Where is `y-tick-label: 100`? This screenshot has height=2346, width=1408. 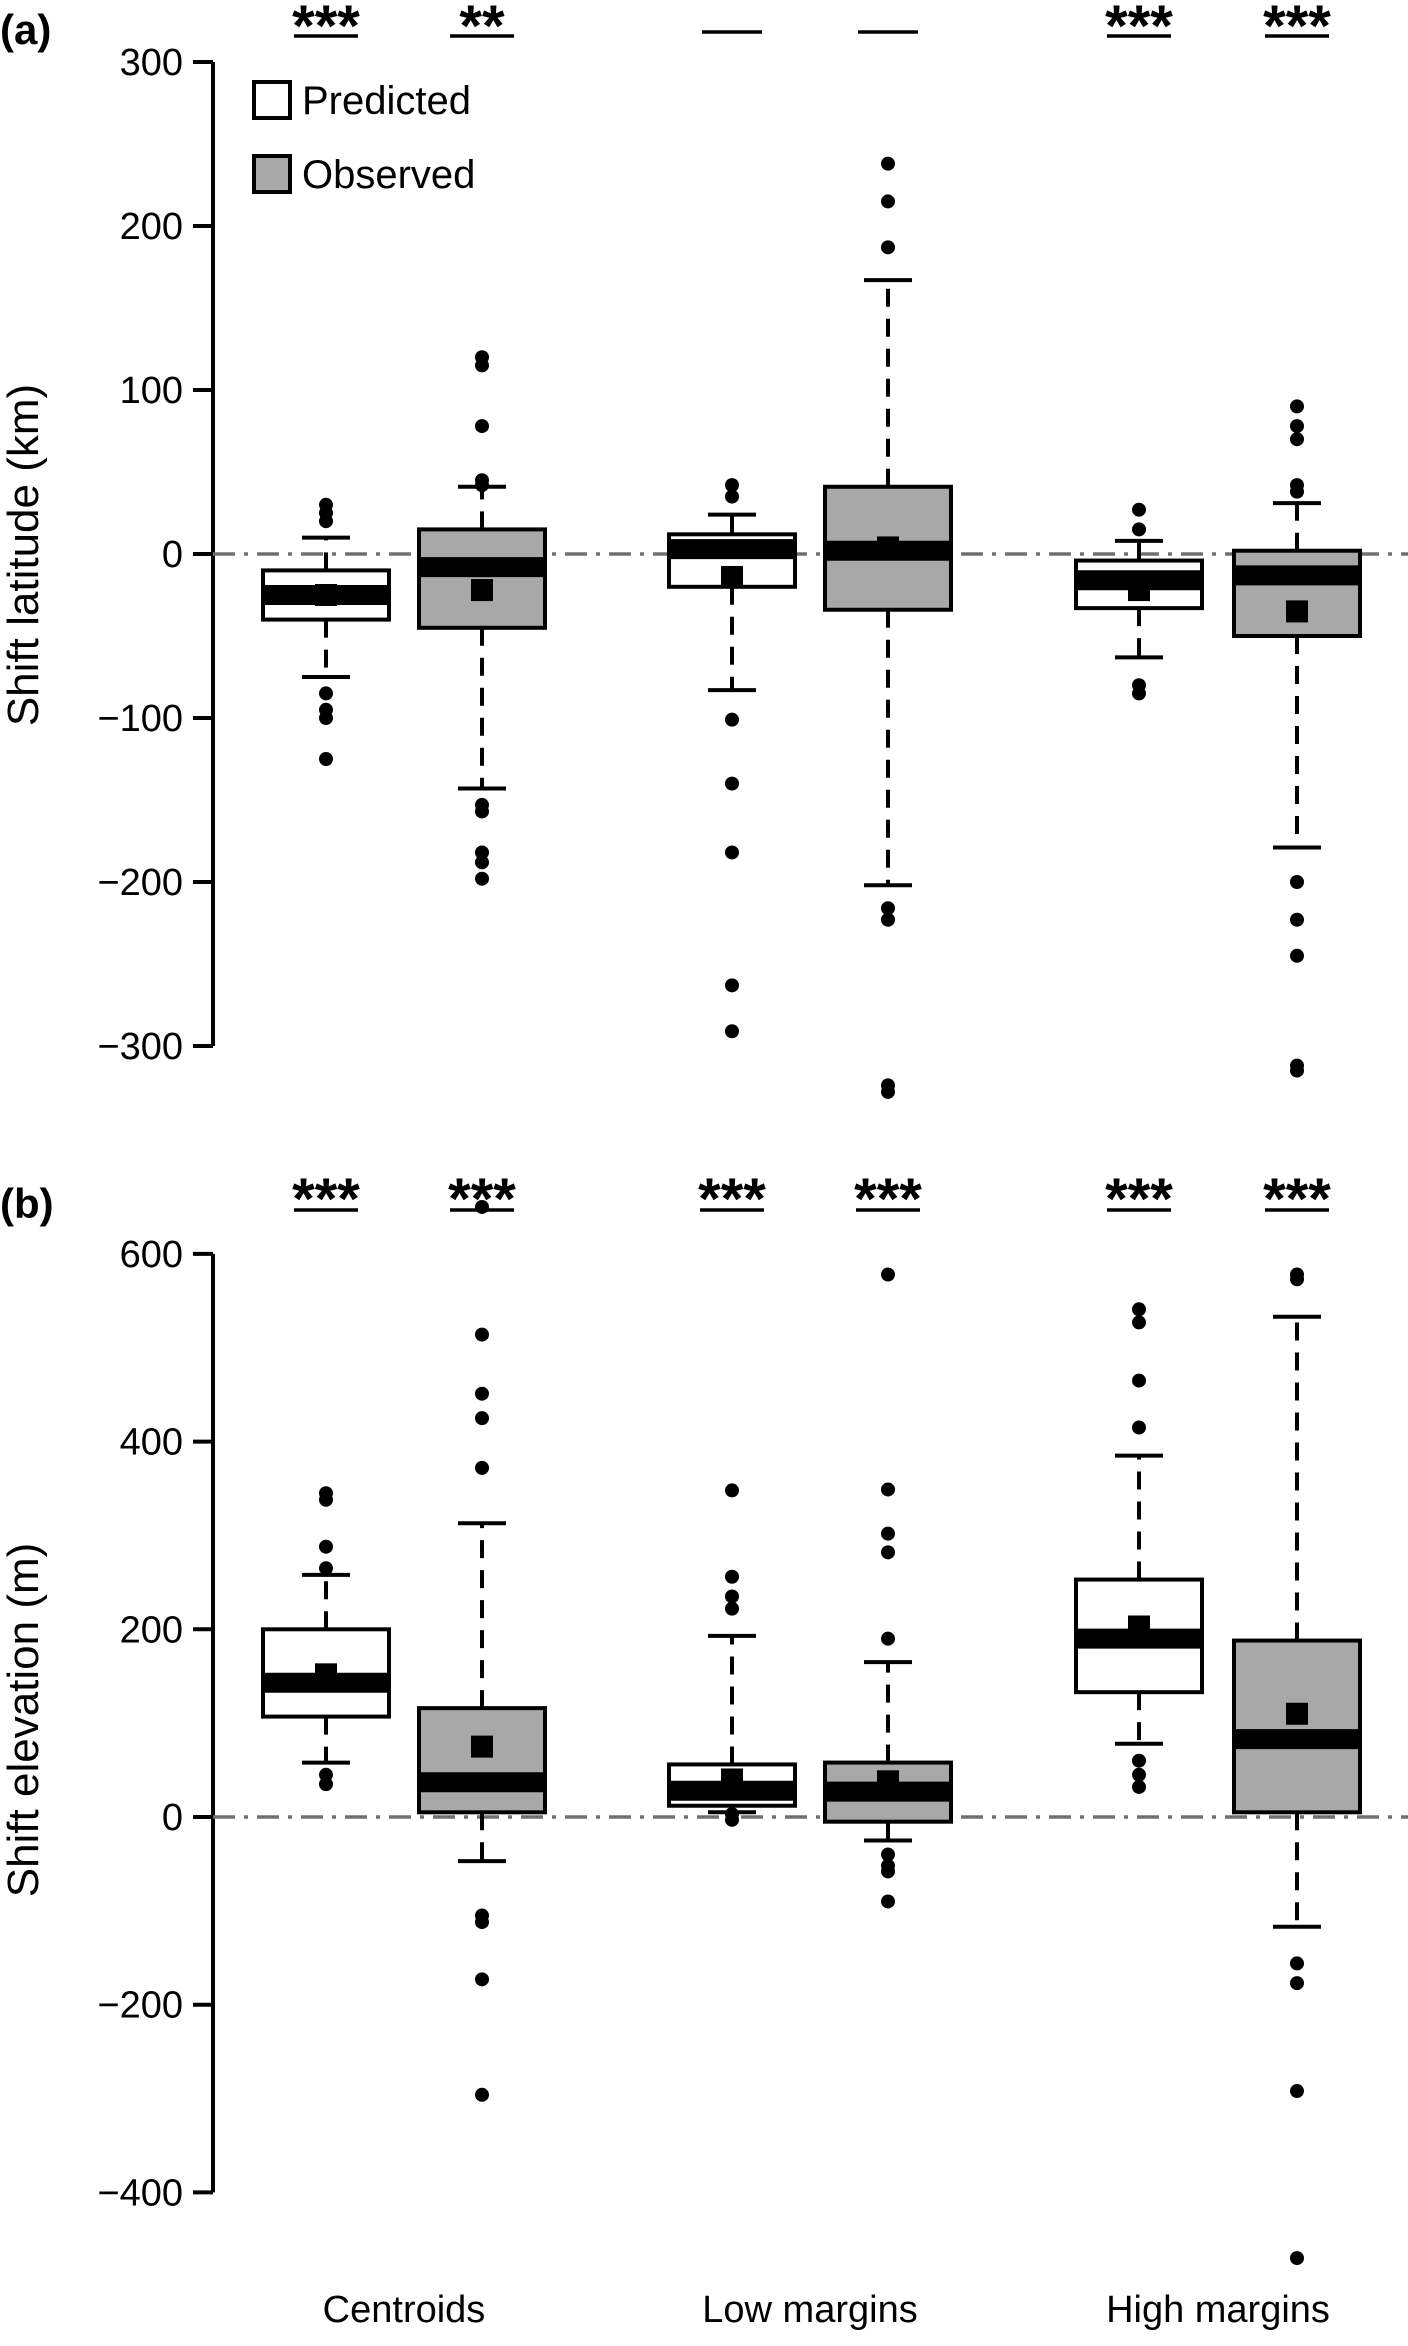 y-tick-label: 100 is located at coordinates (151, 391).